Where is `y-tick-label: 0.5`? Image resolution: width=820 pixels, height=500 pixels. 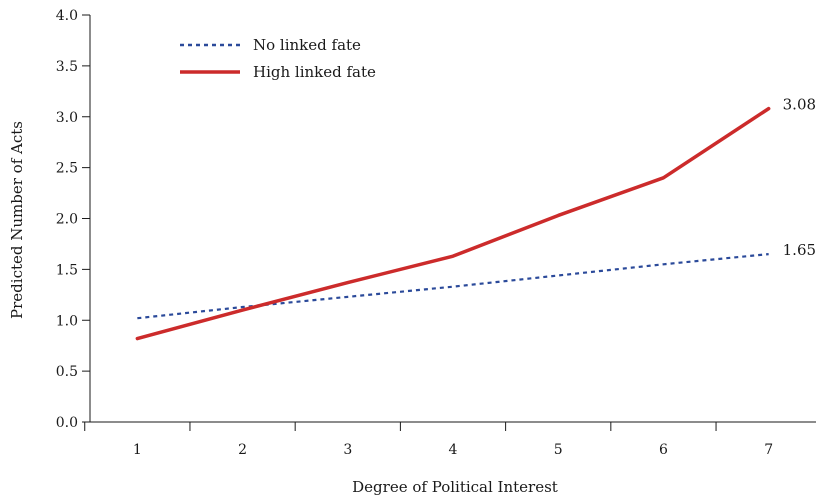 y-tick-label: 0.5 is located at coordinates (67, 372).